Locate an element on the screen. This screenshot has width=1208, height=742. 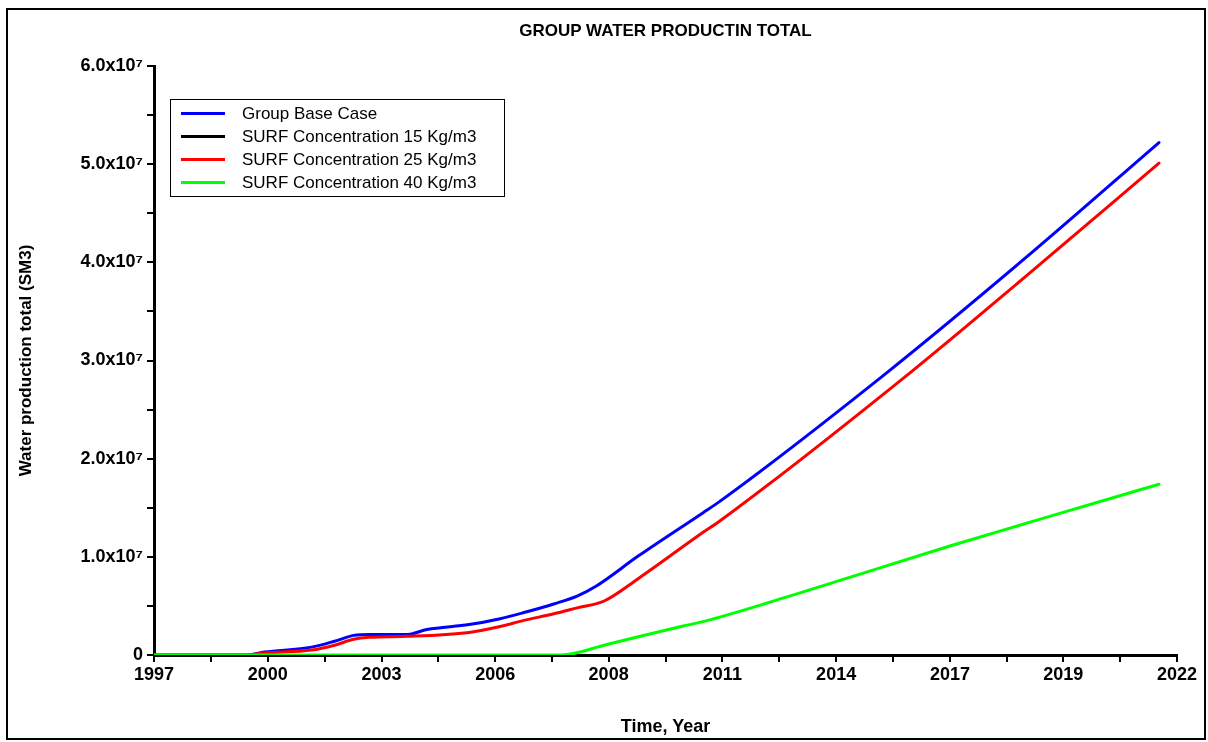
x-tick-label: 2008 is located at coordinates (608, 673).